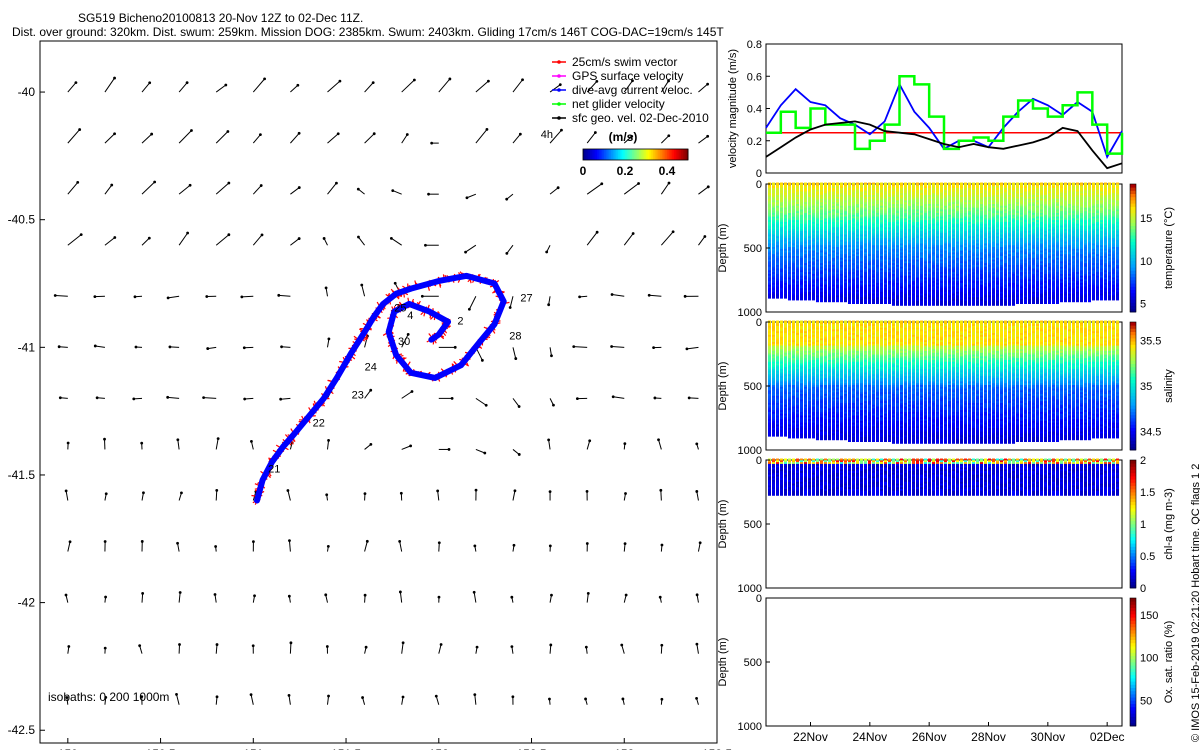 This screenshot has width=1200, height=750. What do you see at coordinates (754, 77) in the screenshot?
I see `y-tick-label: 0.6` at bounding box center [754, 77].